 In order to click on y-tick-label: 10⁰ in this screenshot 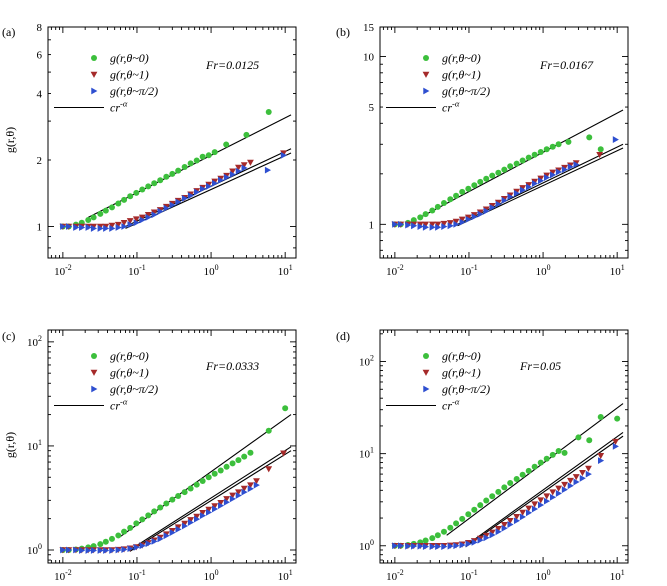, I will do `click(366, 545)`.